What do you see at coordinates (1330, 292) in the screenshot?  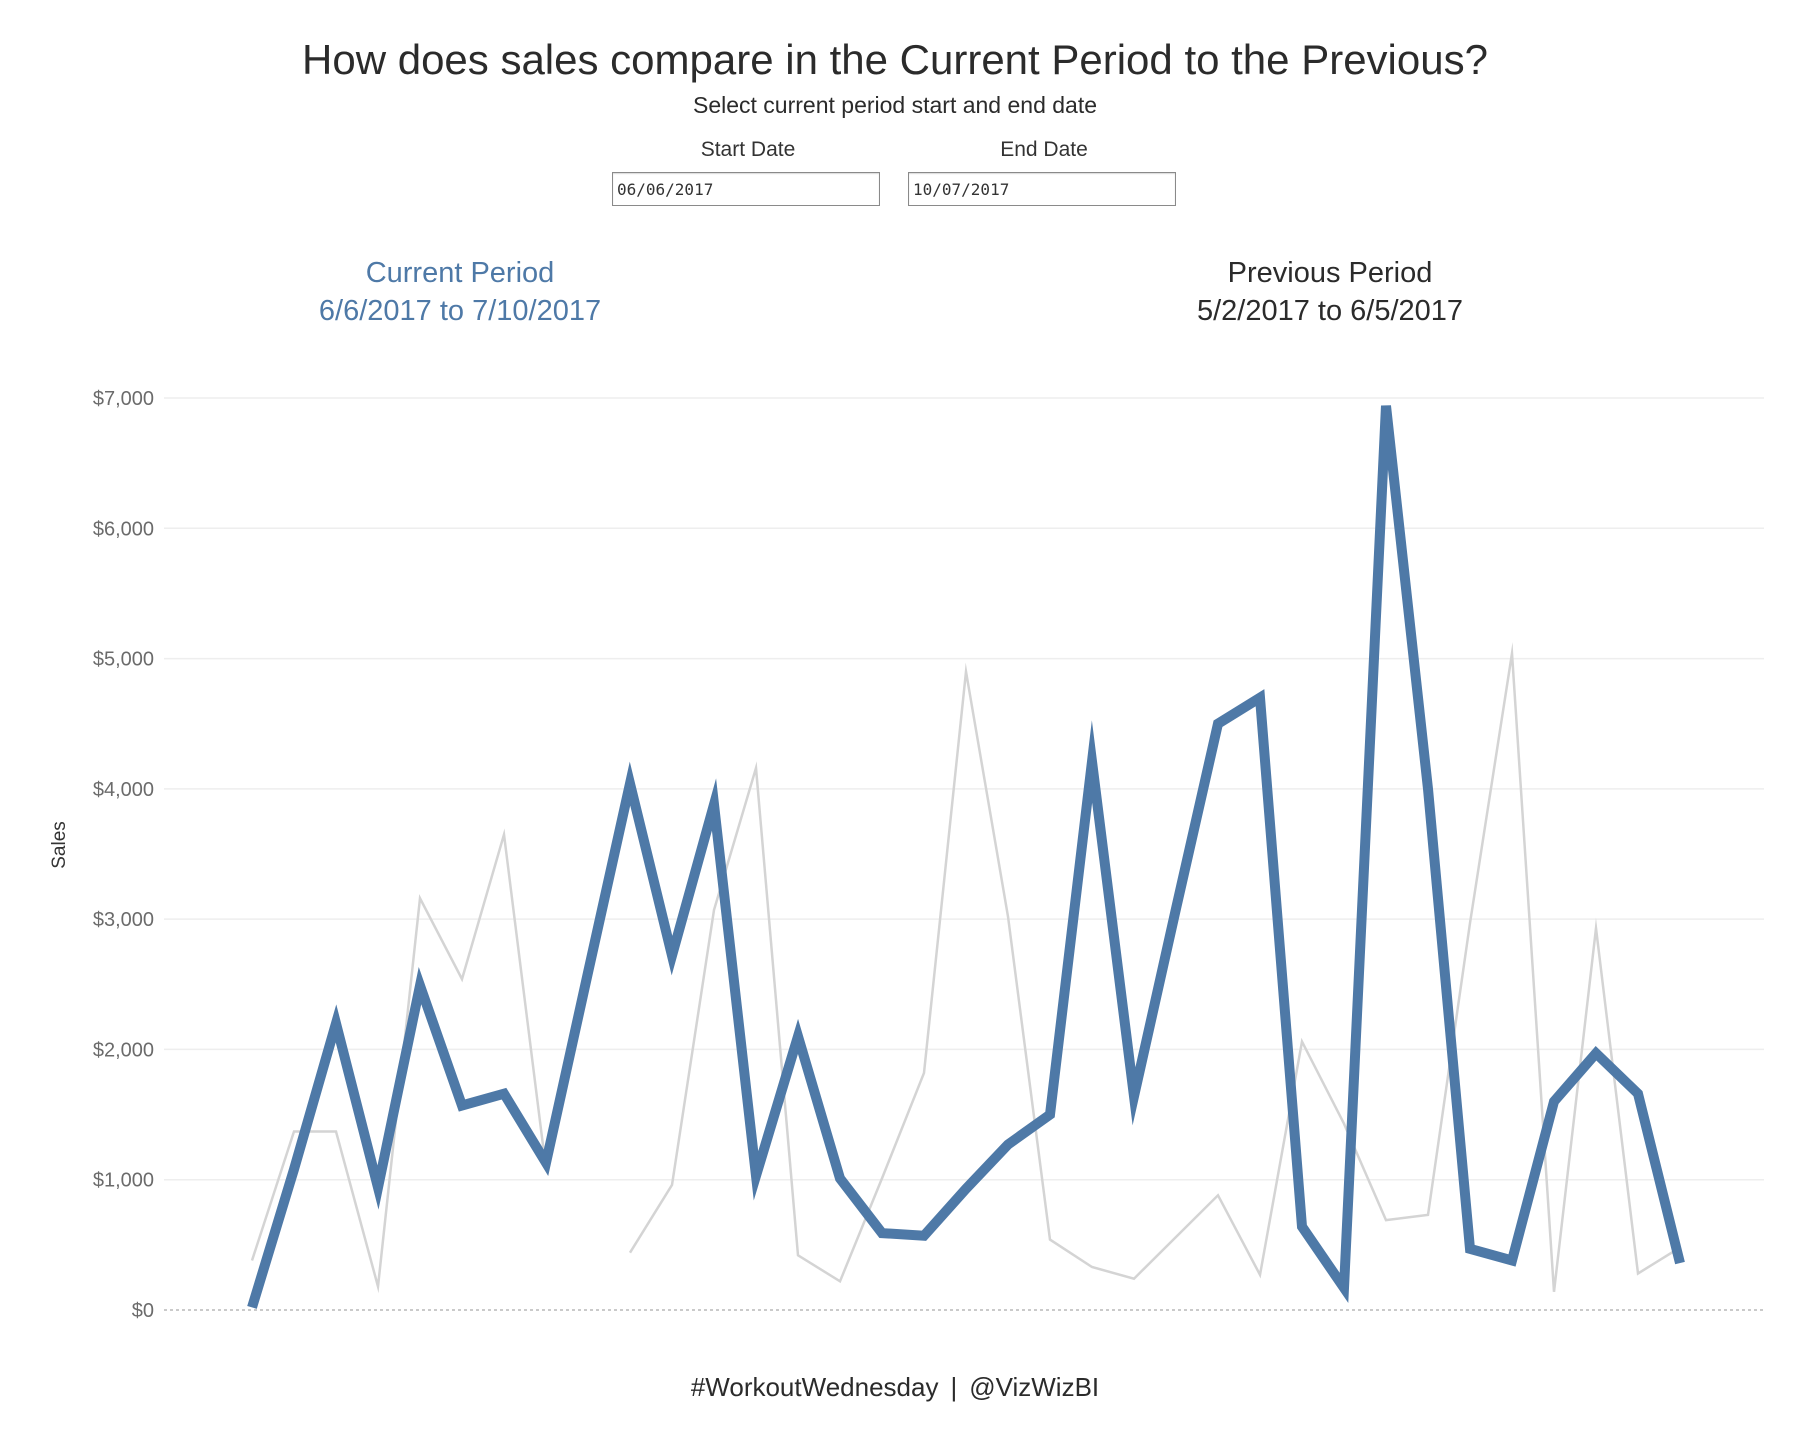 I see `previous-period-legend: Previous Period 5/2/2017 to 6/5/2017` at bounding box center [1330, 292].